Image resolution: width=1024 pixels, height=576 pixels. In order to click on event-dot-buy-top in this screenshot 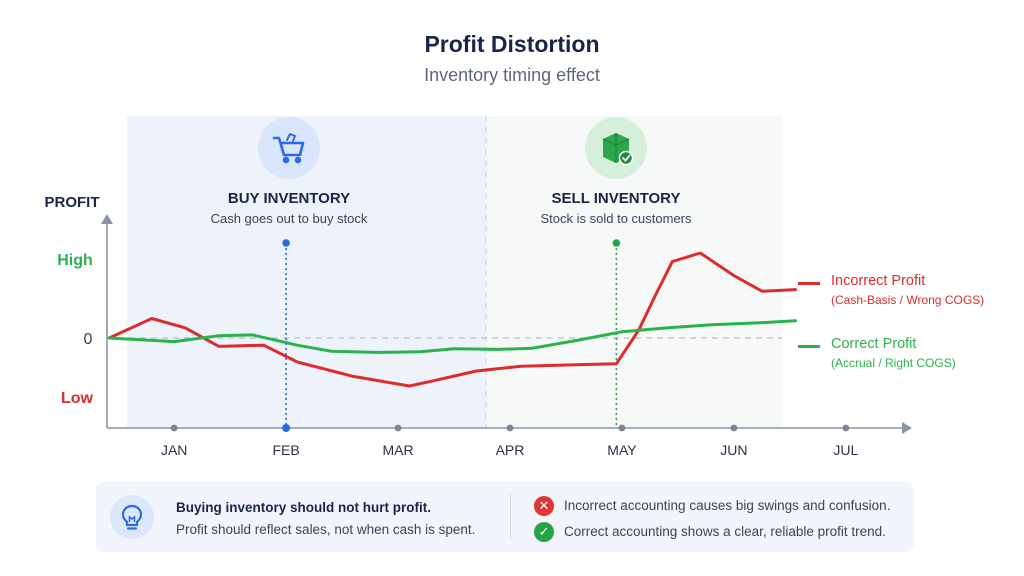, I will do `click(286, 243)`.